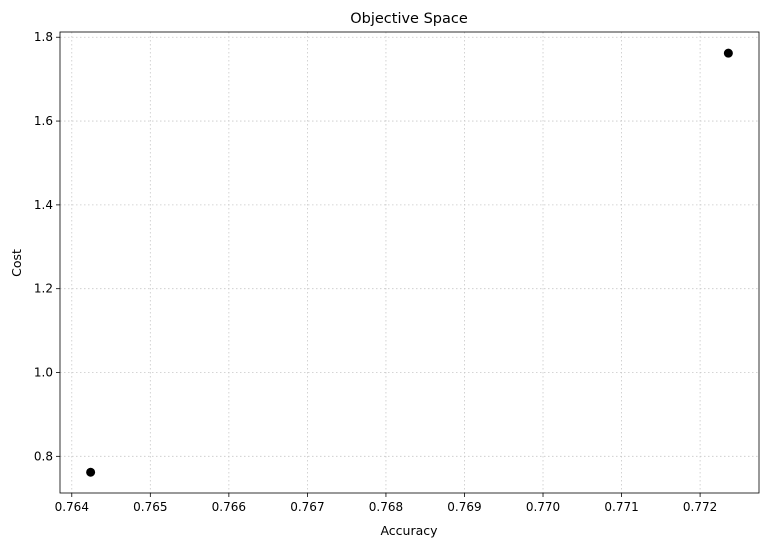 The height and width of the screenshot is (547, 768). What do you see at coordinates (16, 263) in the screenshot?
I see `y-axis-label: Cost` at bounding box center [16, 263].